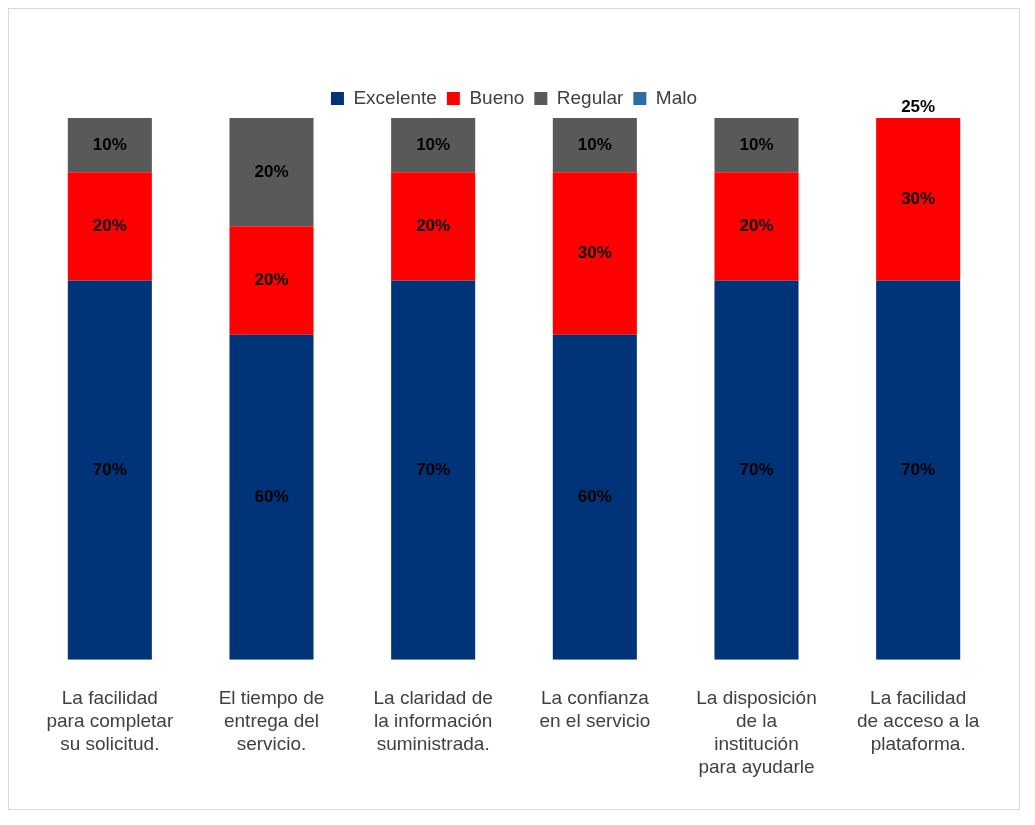 This screenshot has height=825, width=1035. Describe the element at coordinates (756, 732) in the screenshot. I see `x-tick-label: La disposición de la institución para ayudarle` at that location.